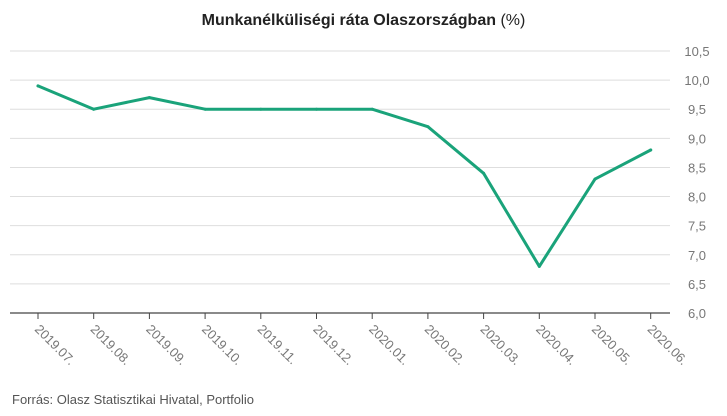 Image resolution: width=727 pixels, height=416 pixels. What do you see at coordinates (389, 345) in the screenshot?
I see `x-tick-label: 2020.01.` at bounding box center [389, 345].